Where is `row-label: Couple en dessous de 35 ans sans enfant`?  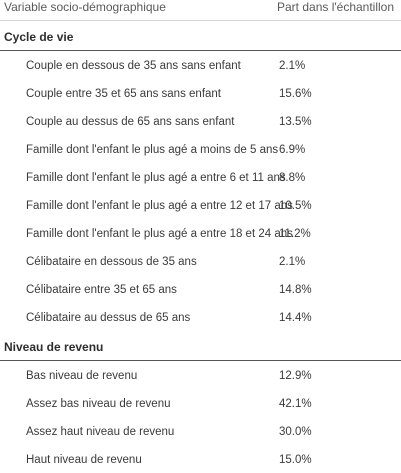
row-label: Couple en dessous de 35 ans sans enfant is located at coordinates (133, 66).